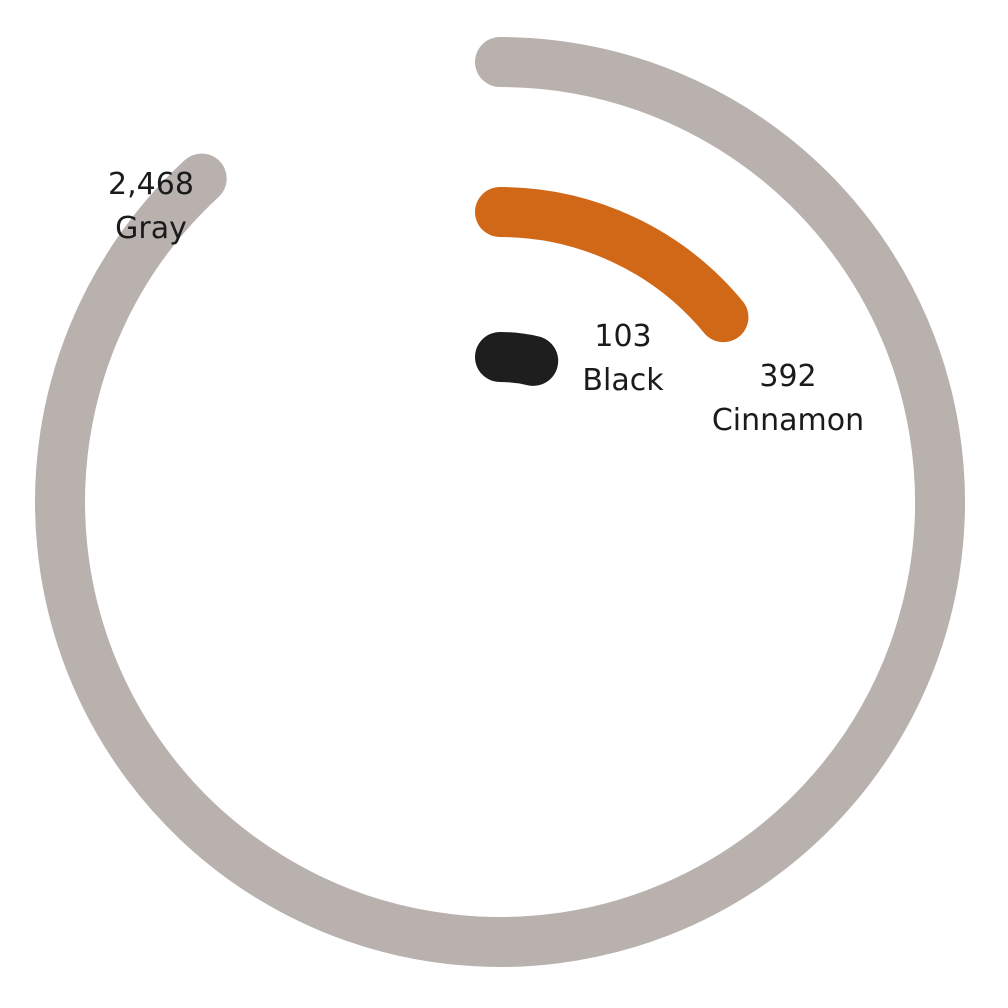 The height and width of the screenshot is (1008, 1008). I want to click on arc-black, so click(517, 359).